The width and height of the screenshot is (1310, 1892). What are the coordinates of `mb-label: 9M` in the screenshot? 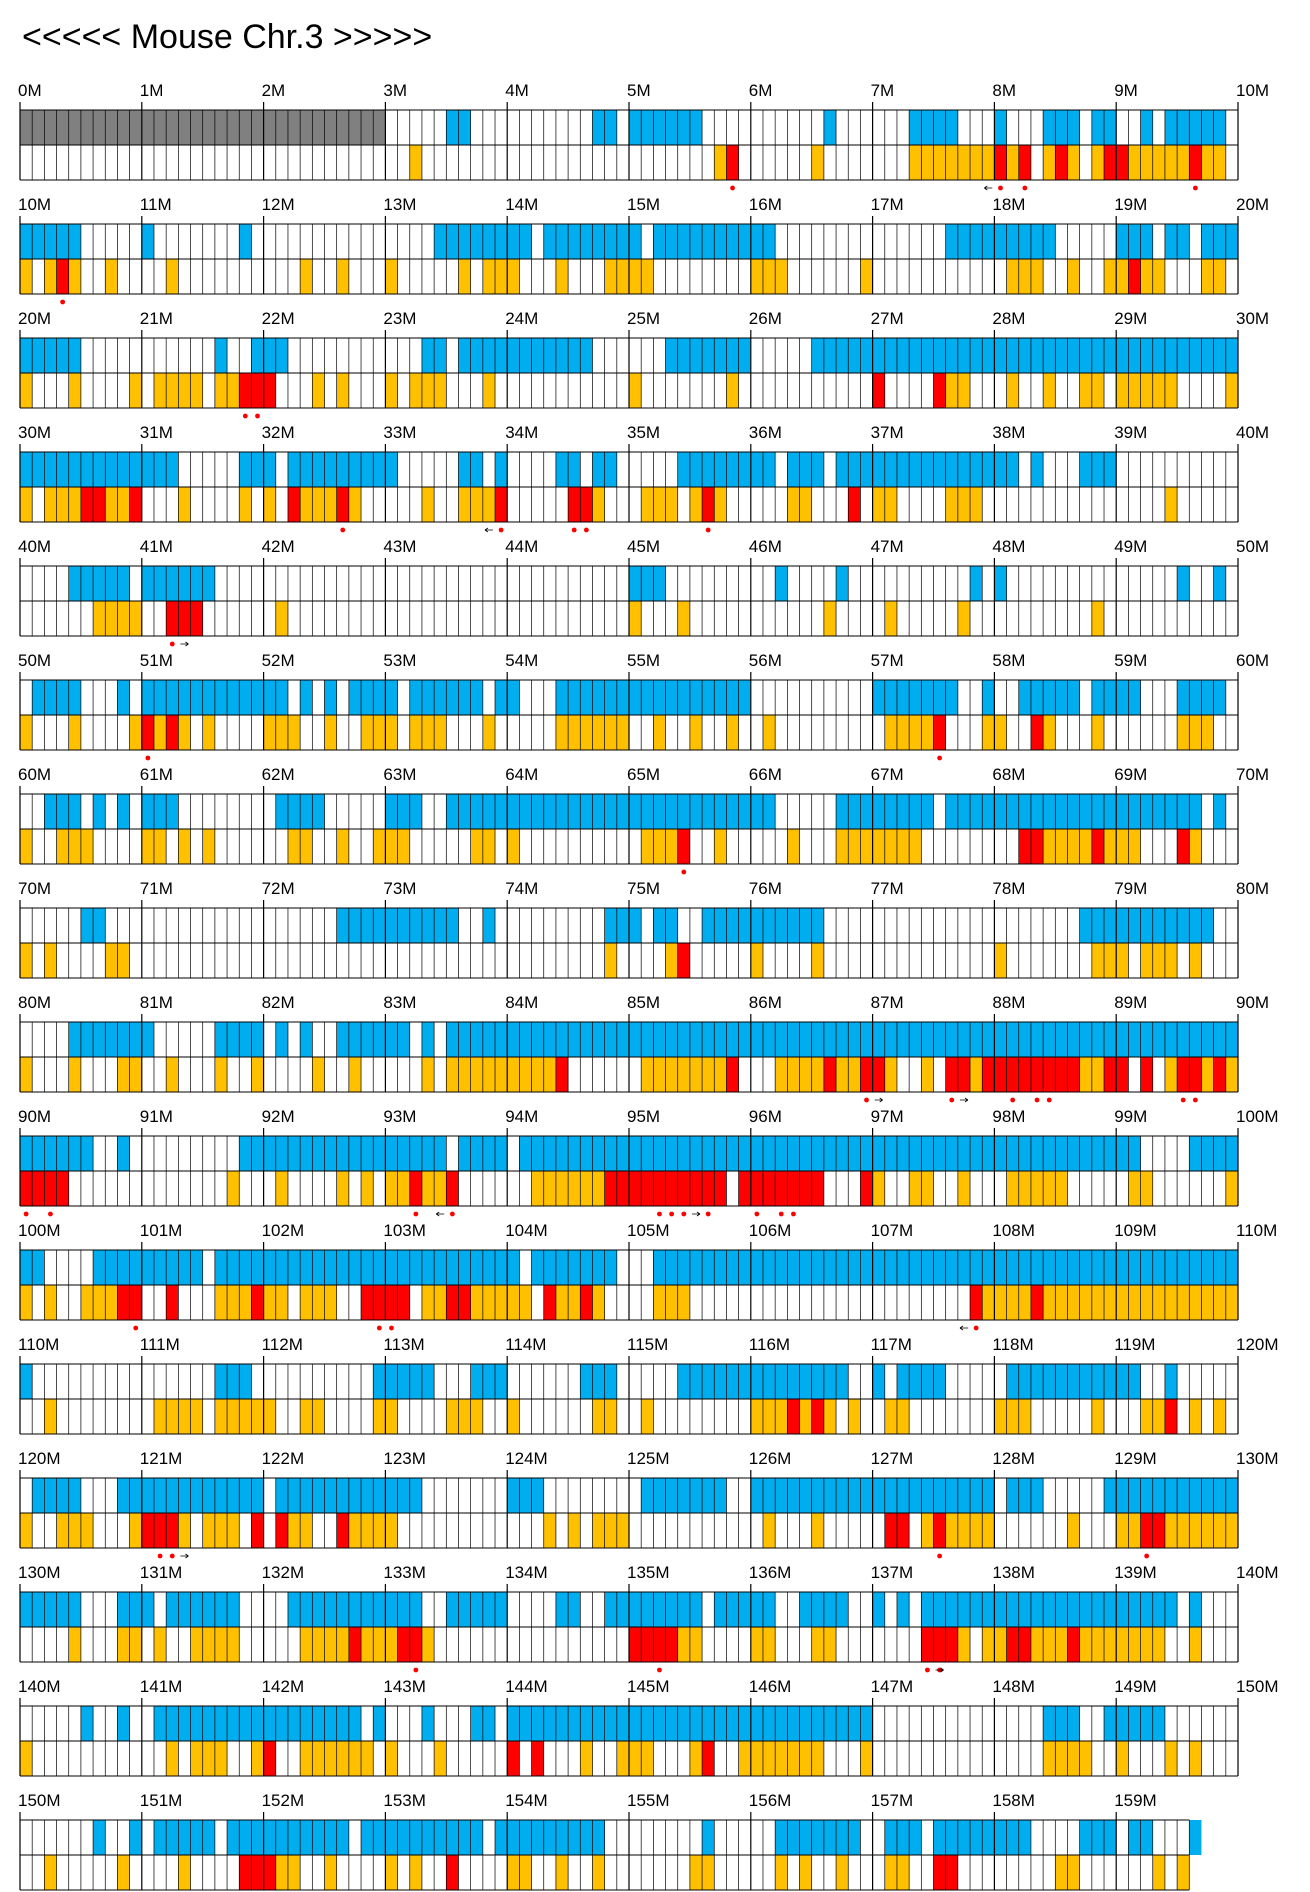 It's located at (1126, 90).